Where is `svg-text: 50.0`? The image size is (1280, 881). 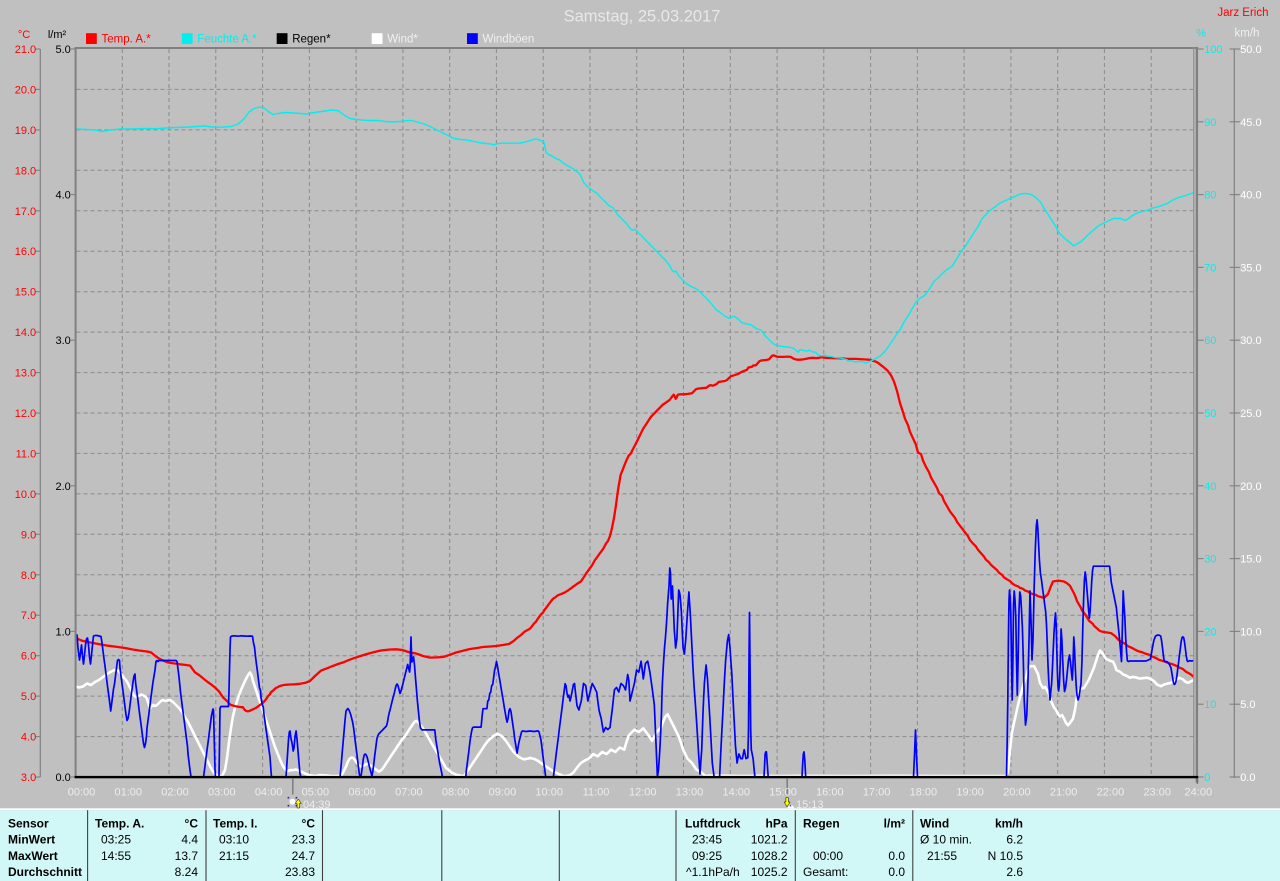
svg-text: 50.0 is located at coordinates (1250, 50).